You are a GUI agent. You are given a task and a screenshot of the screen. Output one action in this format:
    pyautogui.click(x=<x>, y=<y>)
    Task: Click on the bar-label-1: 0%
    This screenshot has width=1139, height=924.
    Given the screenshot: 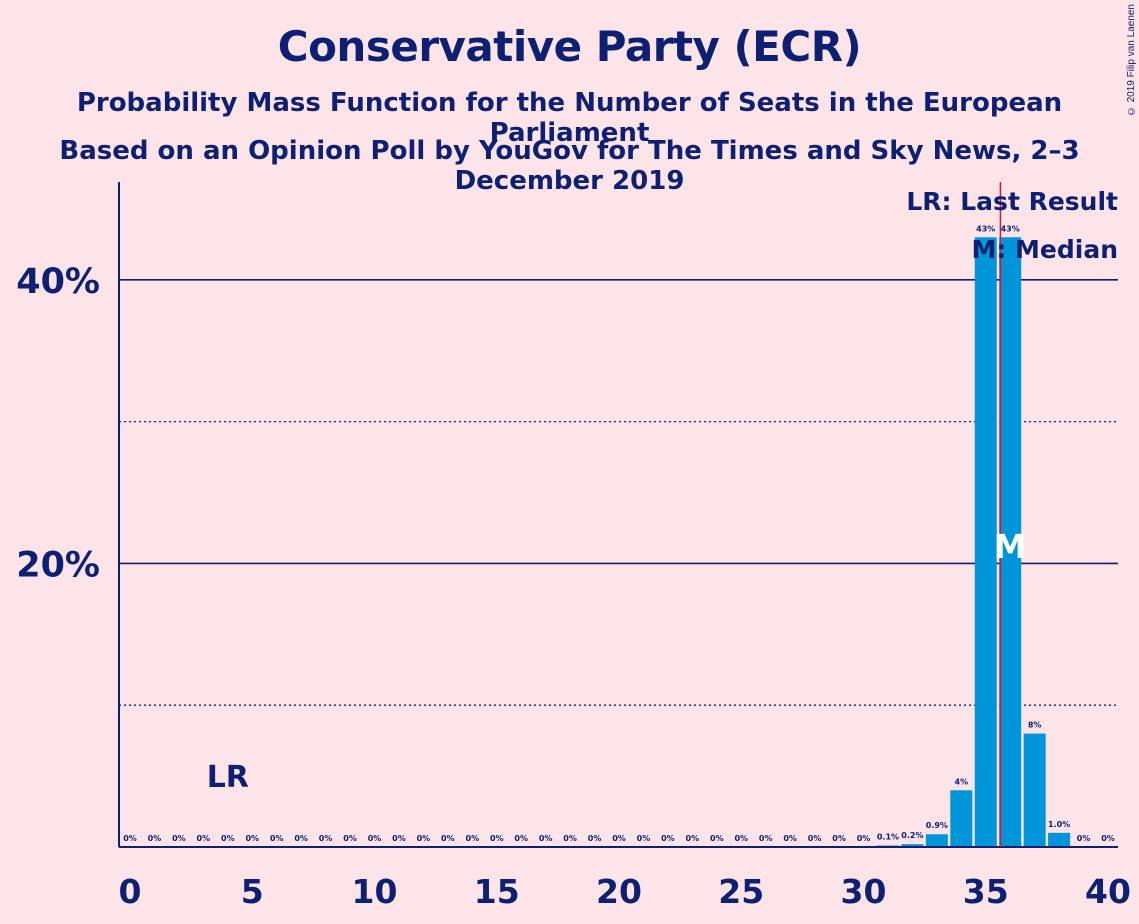 What is the action you would take?
    pyautogui.click(x=155, y=838)
    